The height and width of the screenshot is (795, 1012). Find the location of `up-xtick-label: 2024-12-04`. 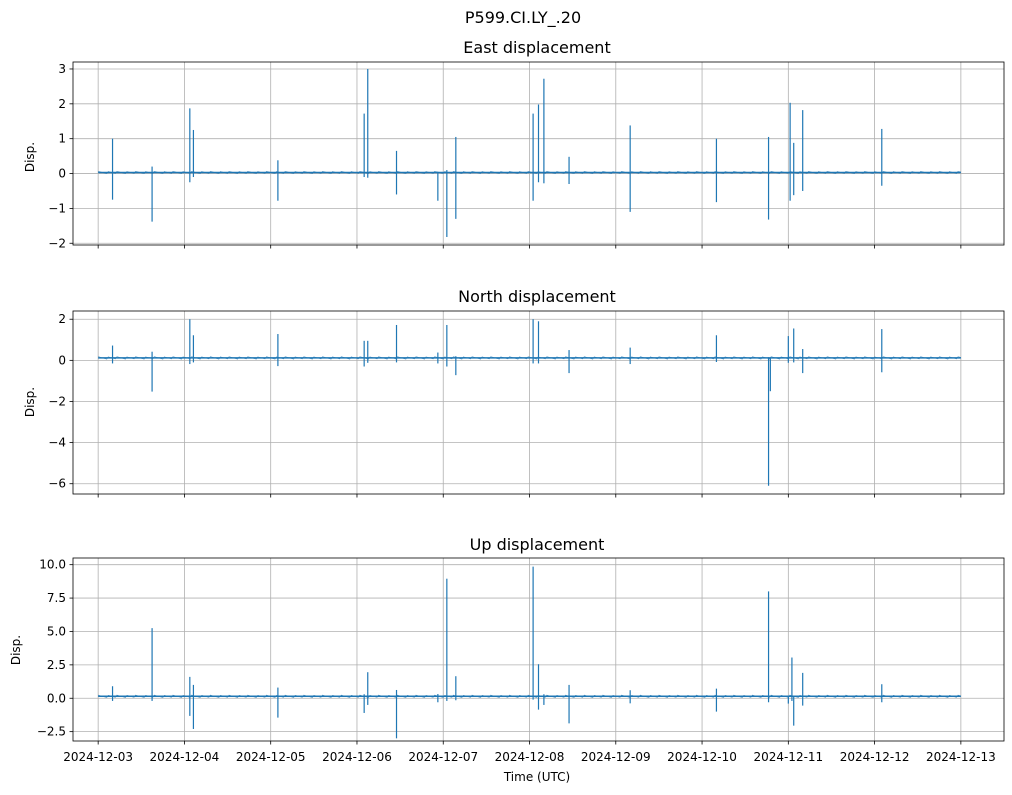

up-xtick-label: 2024-12-04 is located at coordinates (185, 757).